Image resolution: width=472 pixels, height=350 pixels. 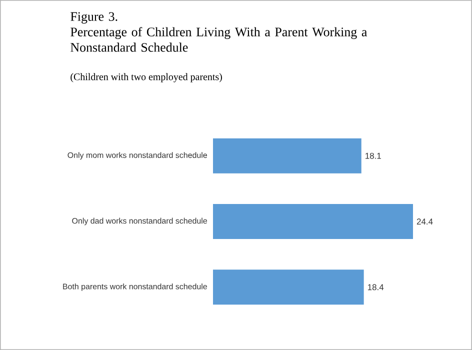 I want to click on text: Figure 3., so click(x=94, y=18).